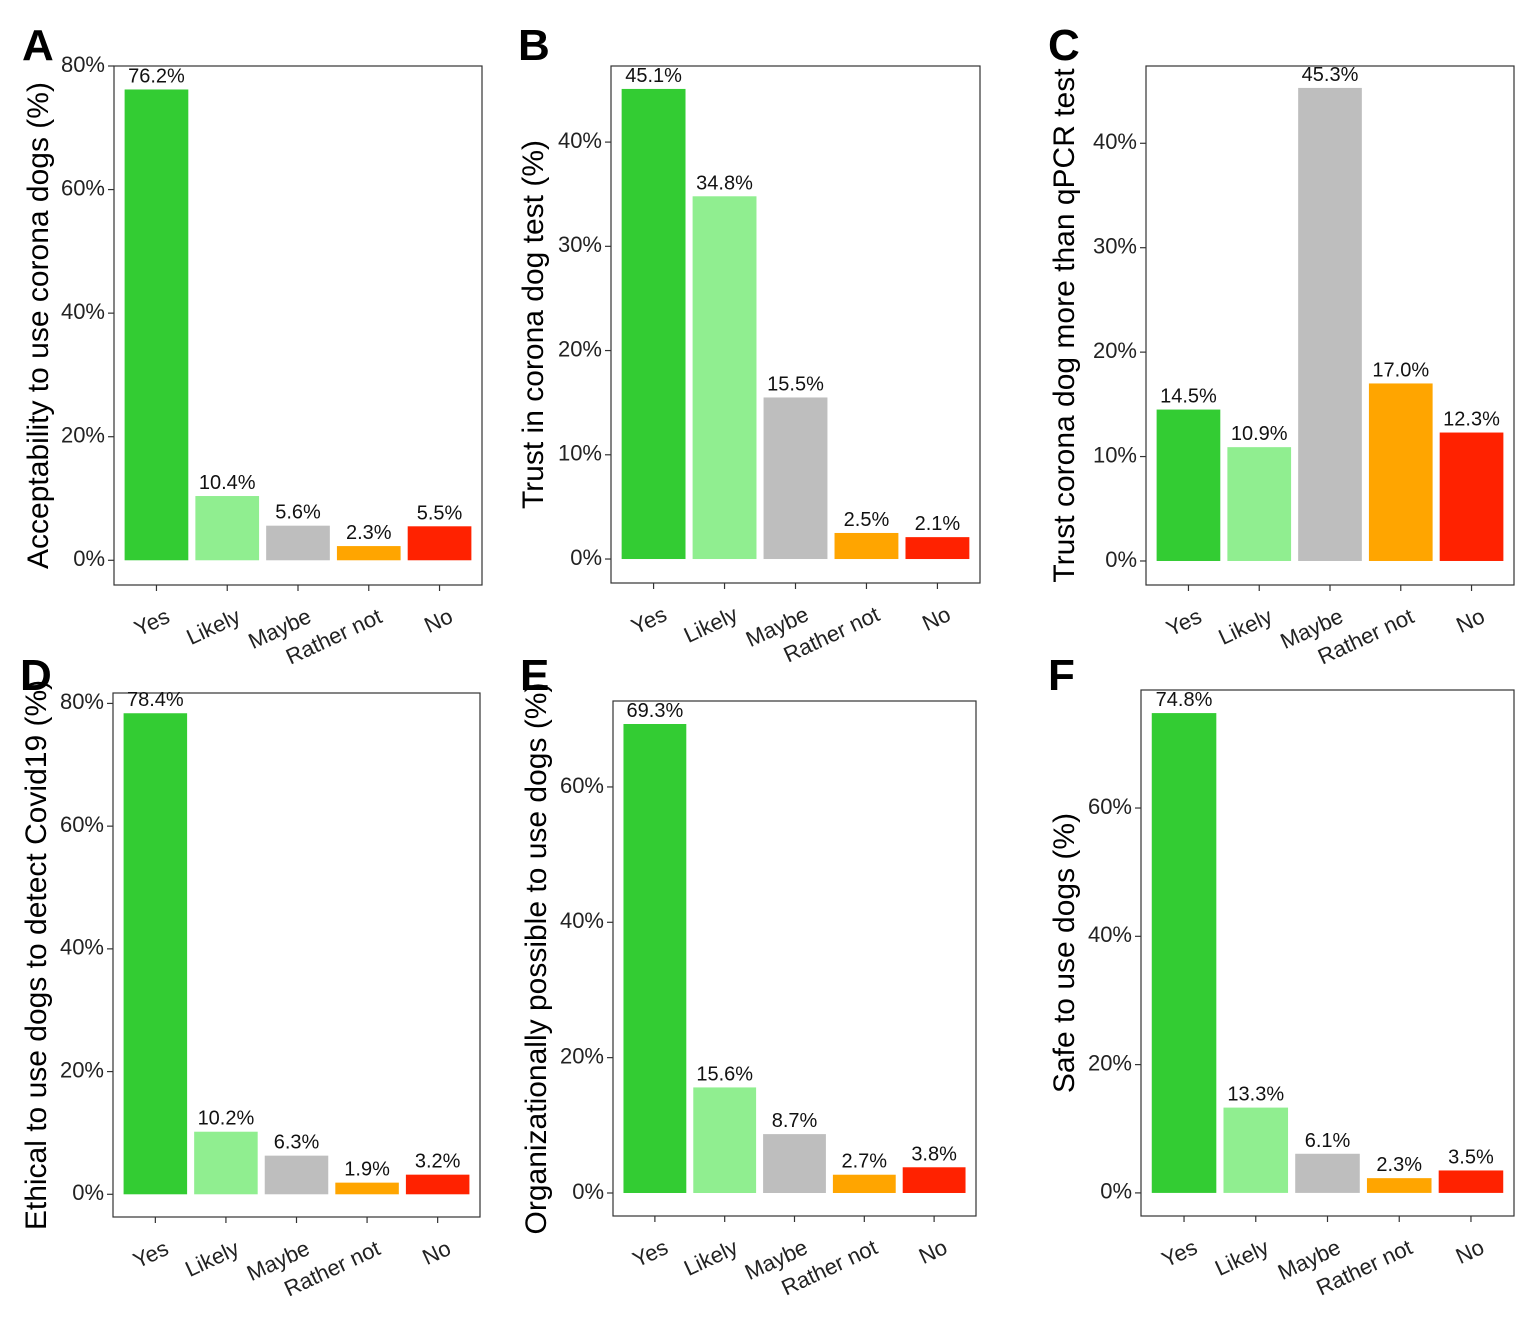  Describe the element at coordinates (653, 76) in the screenshot. I see `bar-value-label: 45.1%` at that location.